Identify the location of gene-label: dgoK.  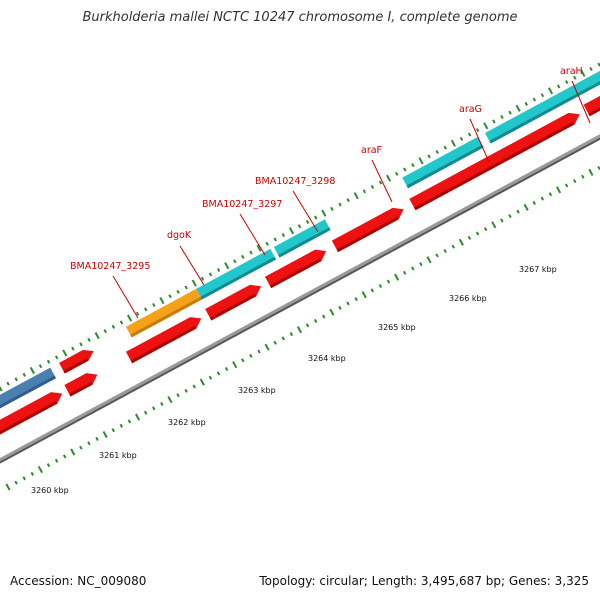
(179, 235).